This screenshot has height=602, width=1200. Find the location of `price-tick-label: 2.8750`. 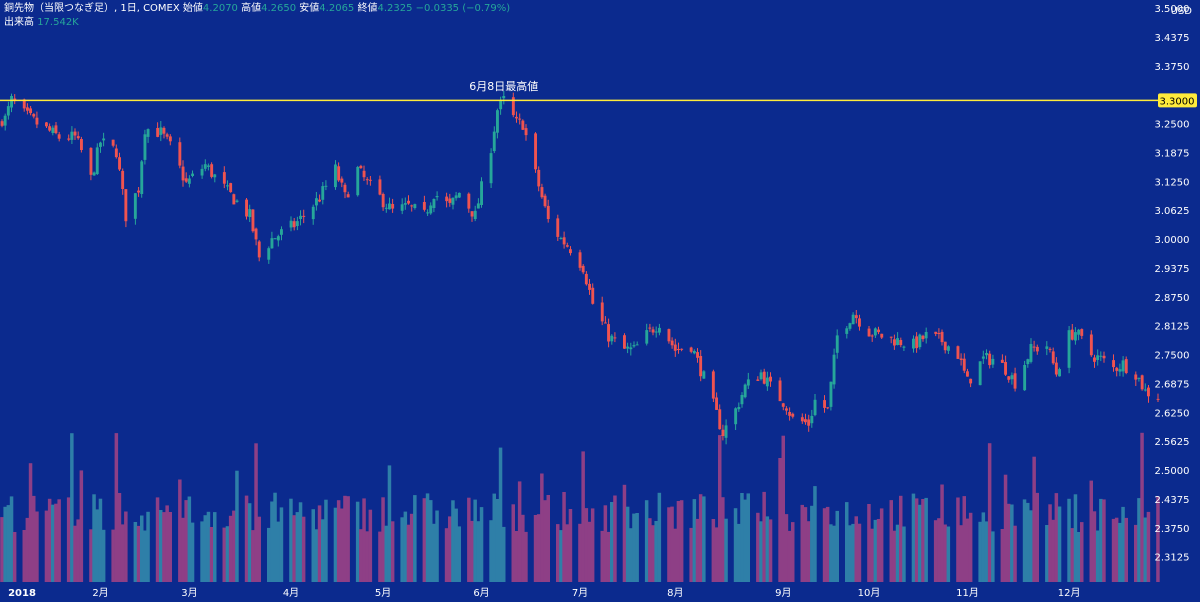

price-tick-label: 2.8750 is located at coordinates (1172, 298).